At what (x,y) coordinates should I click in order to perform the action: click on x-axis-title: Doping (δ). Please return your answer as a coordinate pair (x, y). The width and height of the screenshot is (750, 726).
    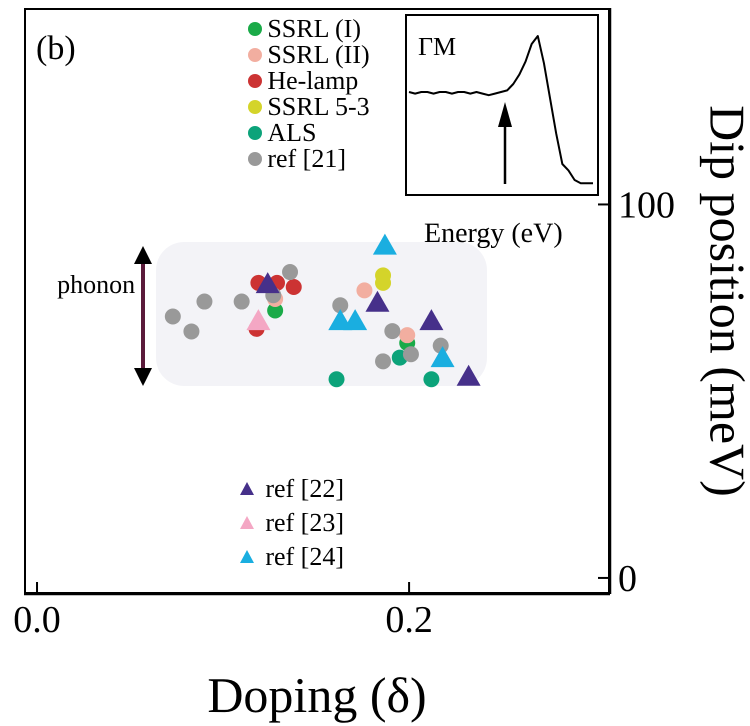
    Looking at the image, I should click on (317, 695).